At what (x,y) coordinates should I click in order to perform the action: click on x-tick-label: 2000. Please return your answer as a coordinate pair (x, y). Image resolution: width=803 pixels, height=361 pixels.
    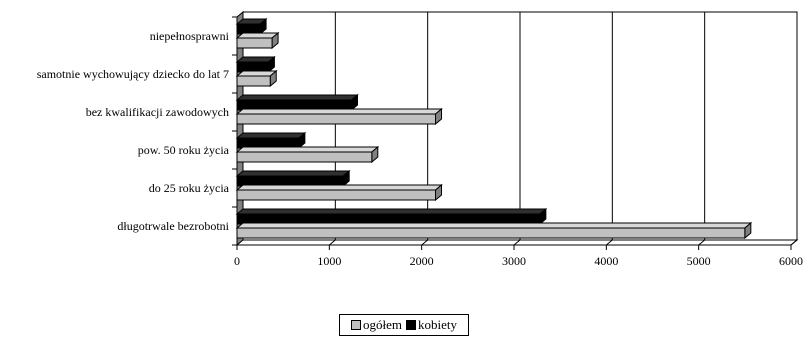
    Looking at the image, I should click on (422, 261).